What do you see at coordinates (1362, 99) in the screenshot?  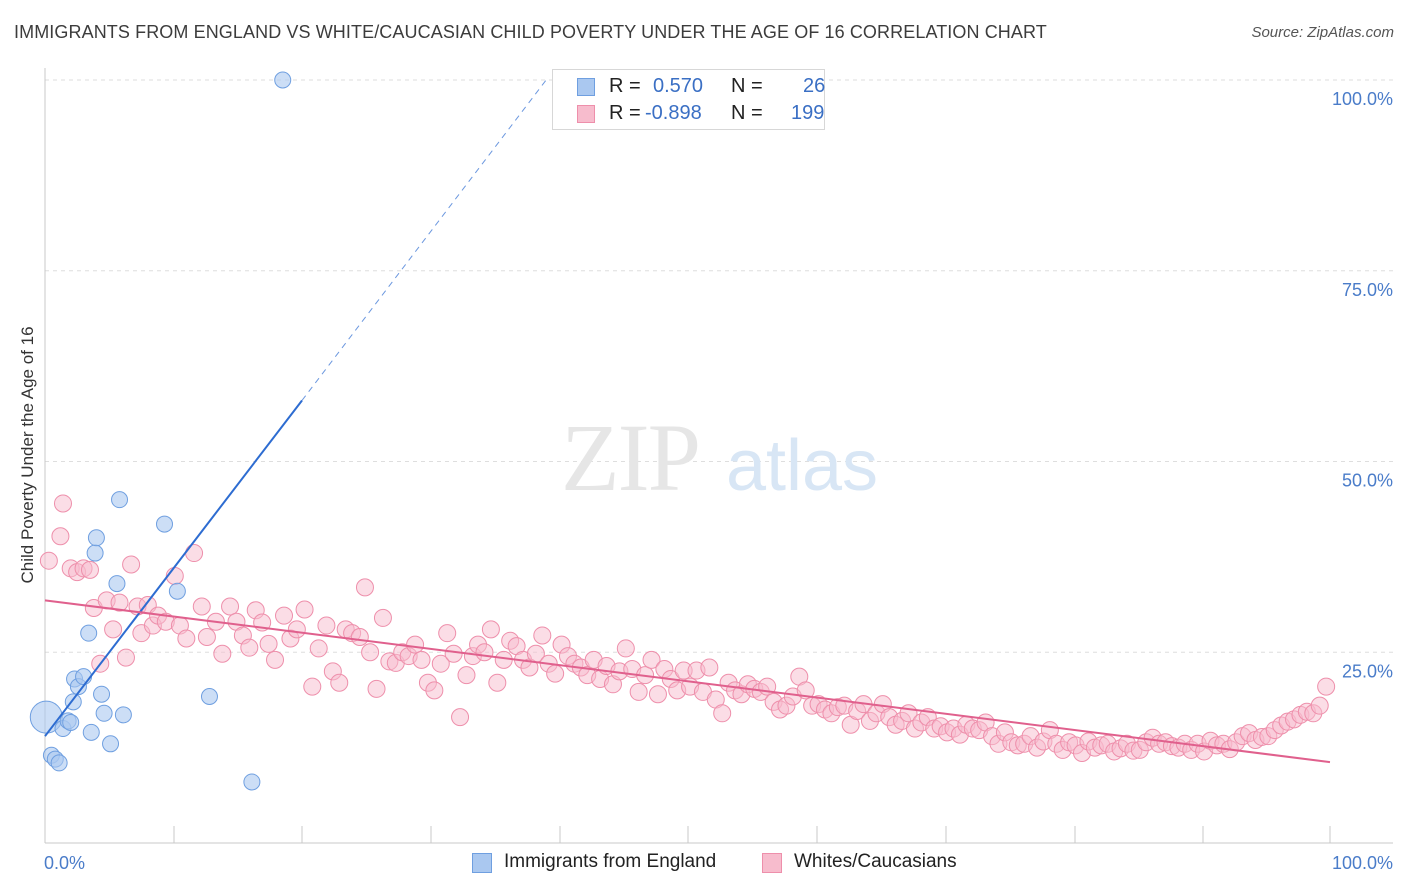 I see `y-tick-label: 100.0%` at bounding box center [1362, 99].